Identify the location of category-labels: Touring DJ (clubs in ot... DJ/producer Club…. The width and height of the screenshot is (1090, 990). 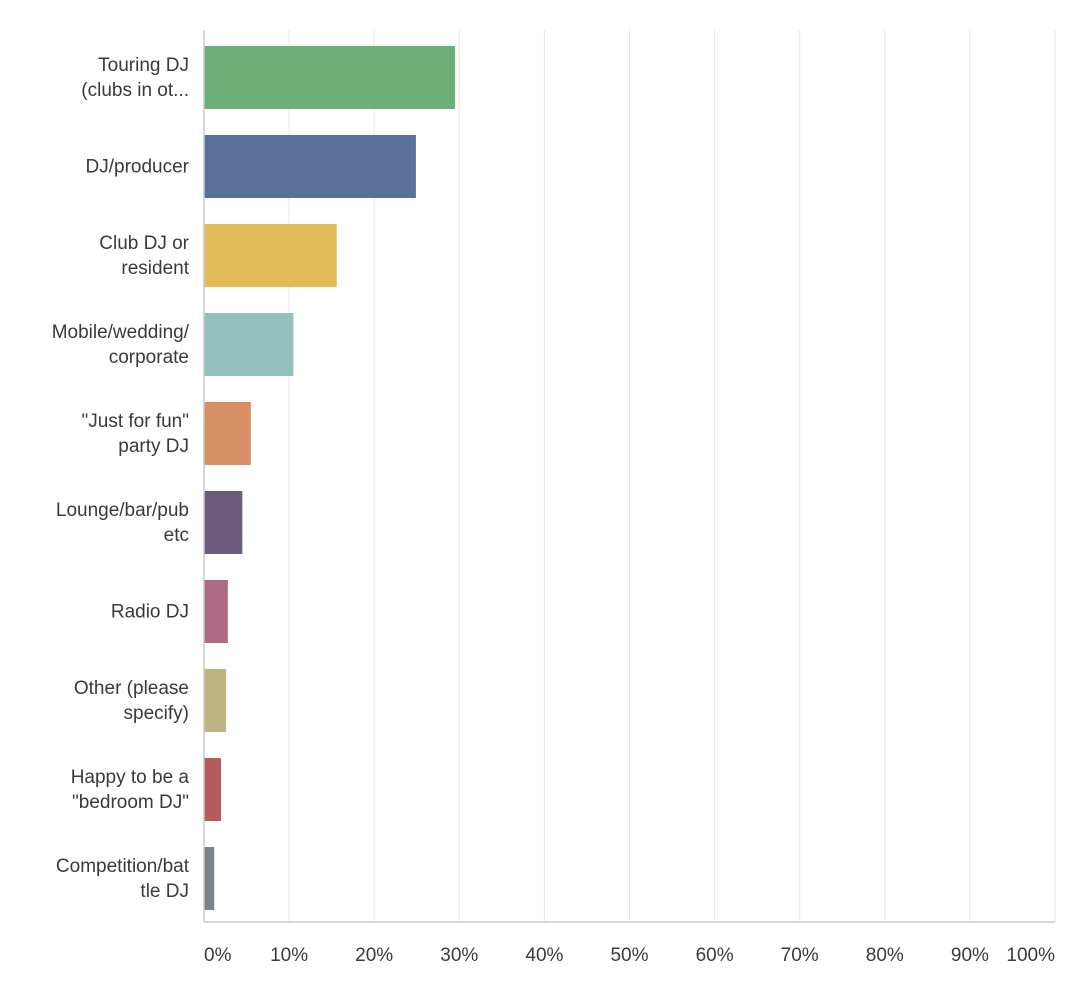
(121, 478).